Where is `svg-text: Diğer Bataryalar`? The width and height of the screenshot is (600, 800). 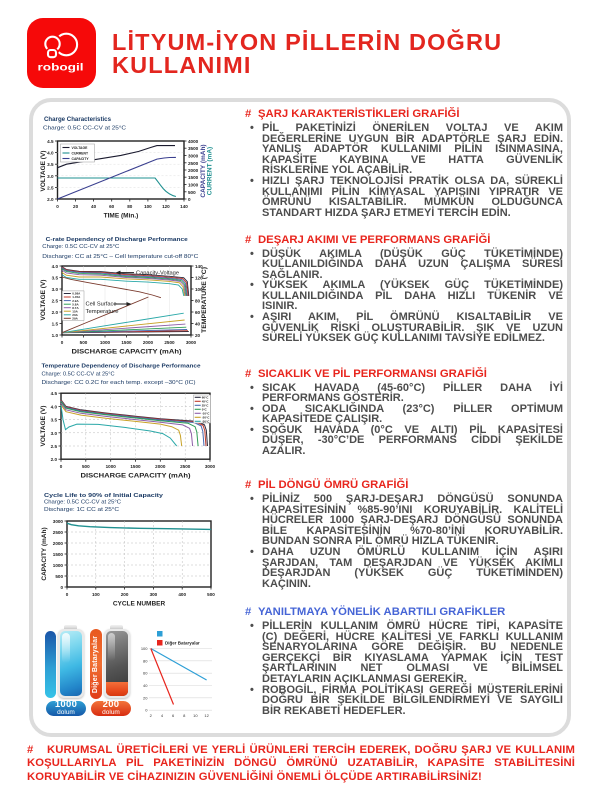 svg-text: Diğer Bataryalar is located at coordinates (182, 643).